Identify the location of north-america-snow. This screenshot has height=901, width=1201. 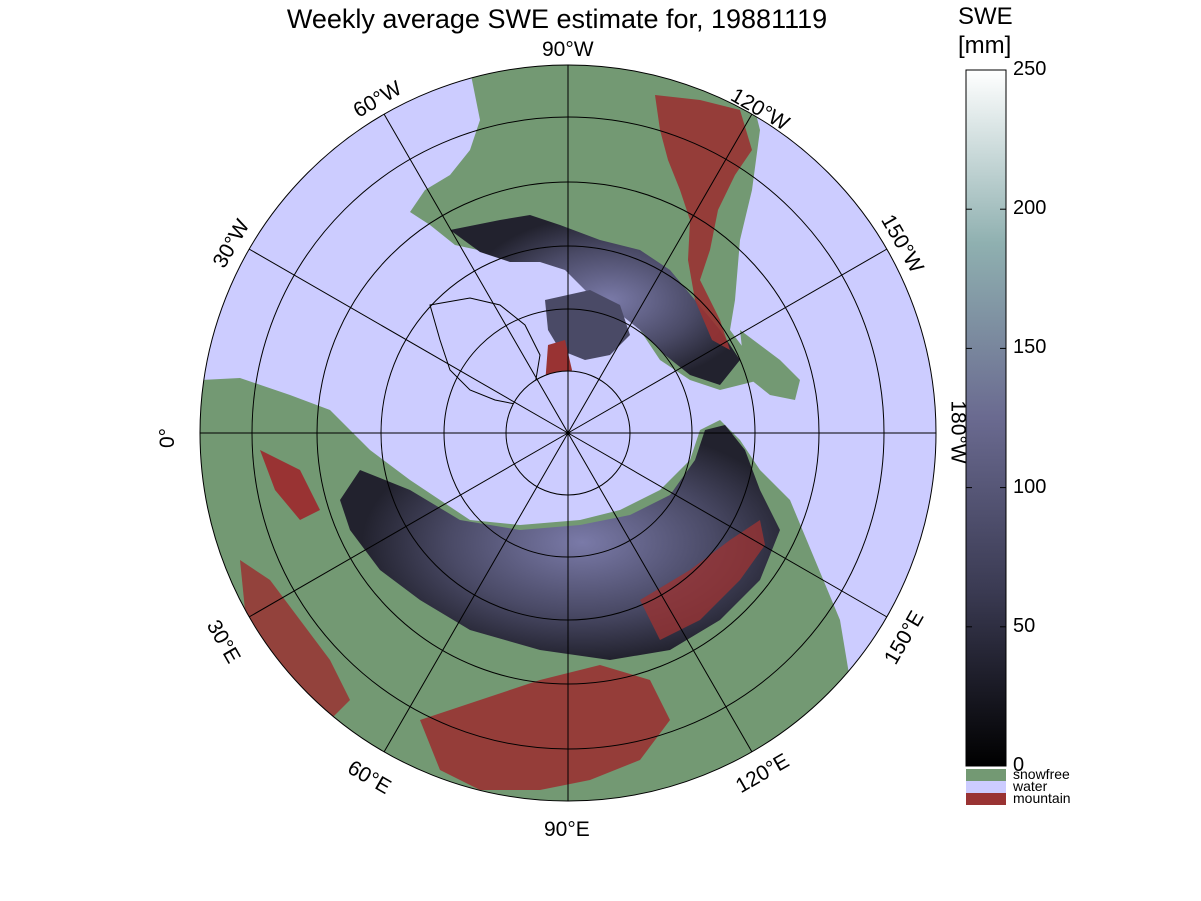
(595, 300).